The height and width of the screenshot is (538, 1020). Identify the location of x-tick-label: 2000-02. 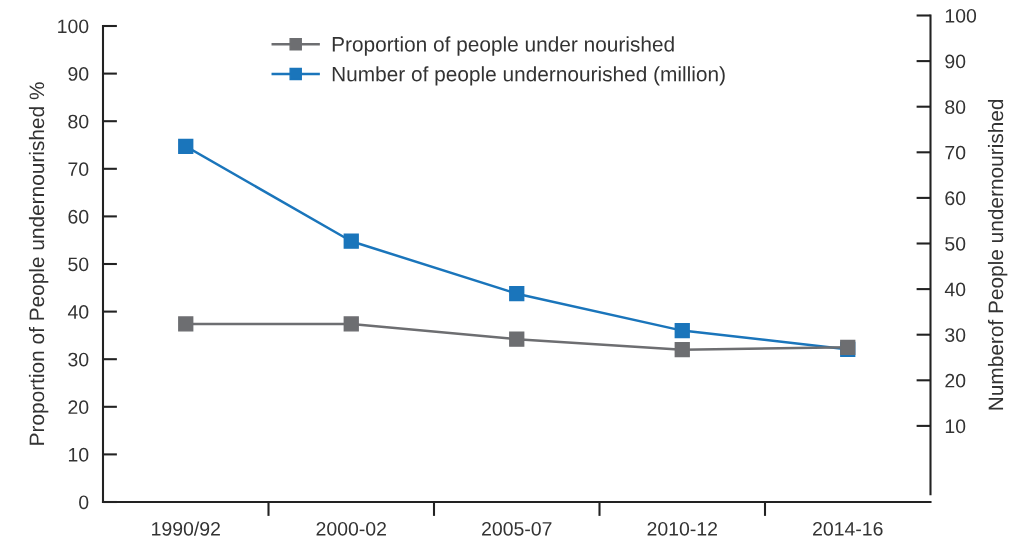
(351, 528).